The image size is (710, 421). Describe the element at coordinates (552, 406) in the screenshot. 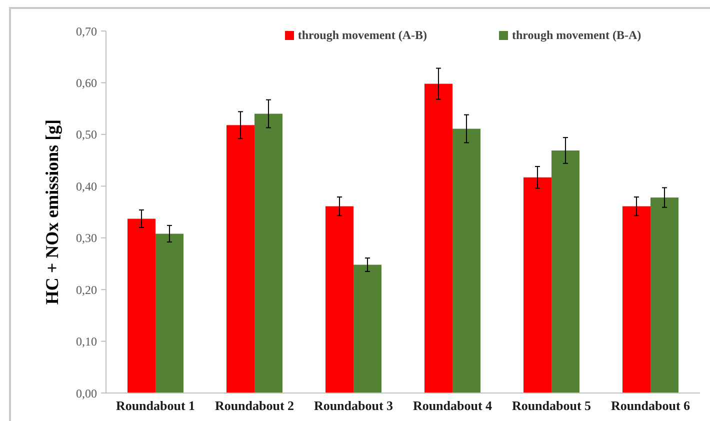

I see `x-tick-label: Roundabout 5` at that location.